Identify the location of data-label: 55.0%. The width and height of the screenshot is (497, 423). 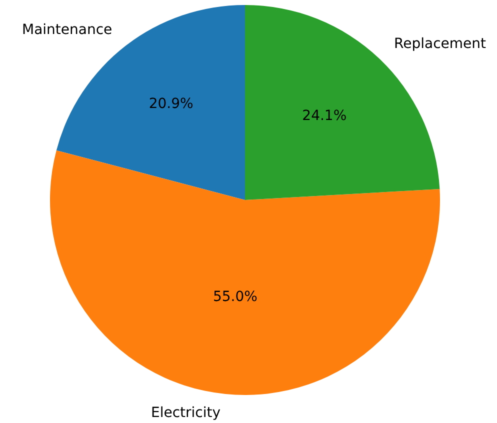
(235, 297).